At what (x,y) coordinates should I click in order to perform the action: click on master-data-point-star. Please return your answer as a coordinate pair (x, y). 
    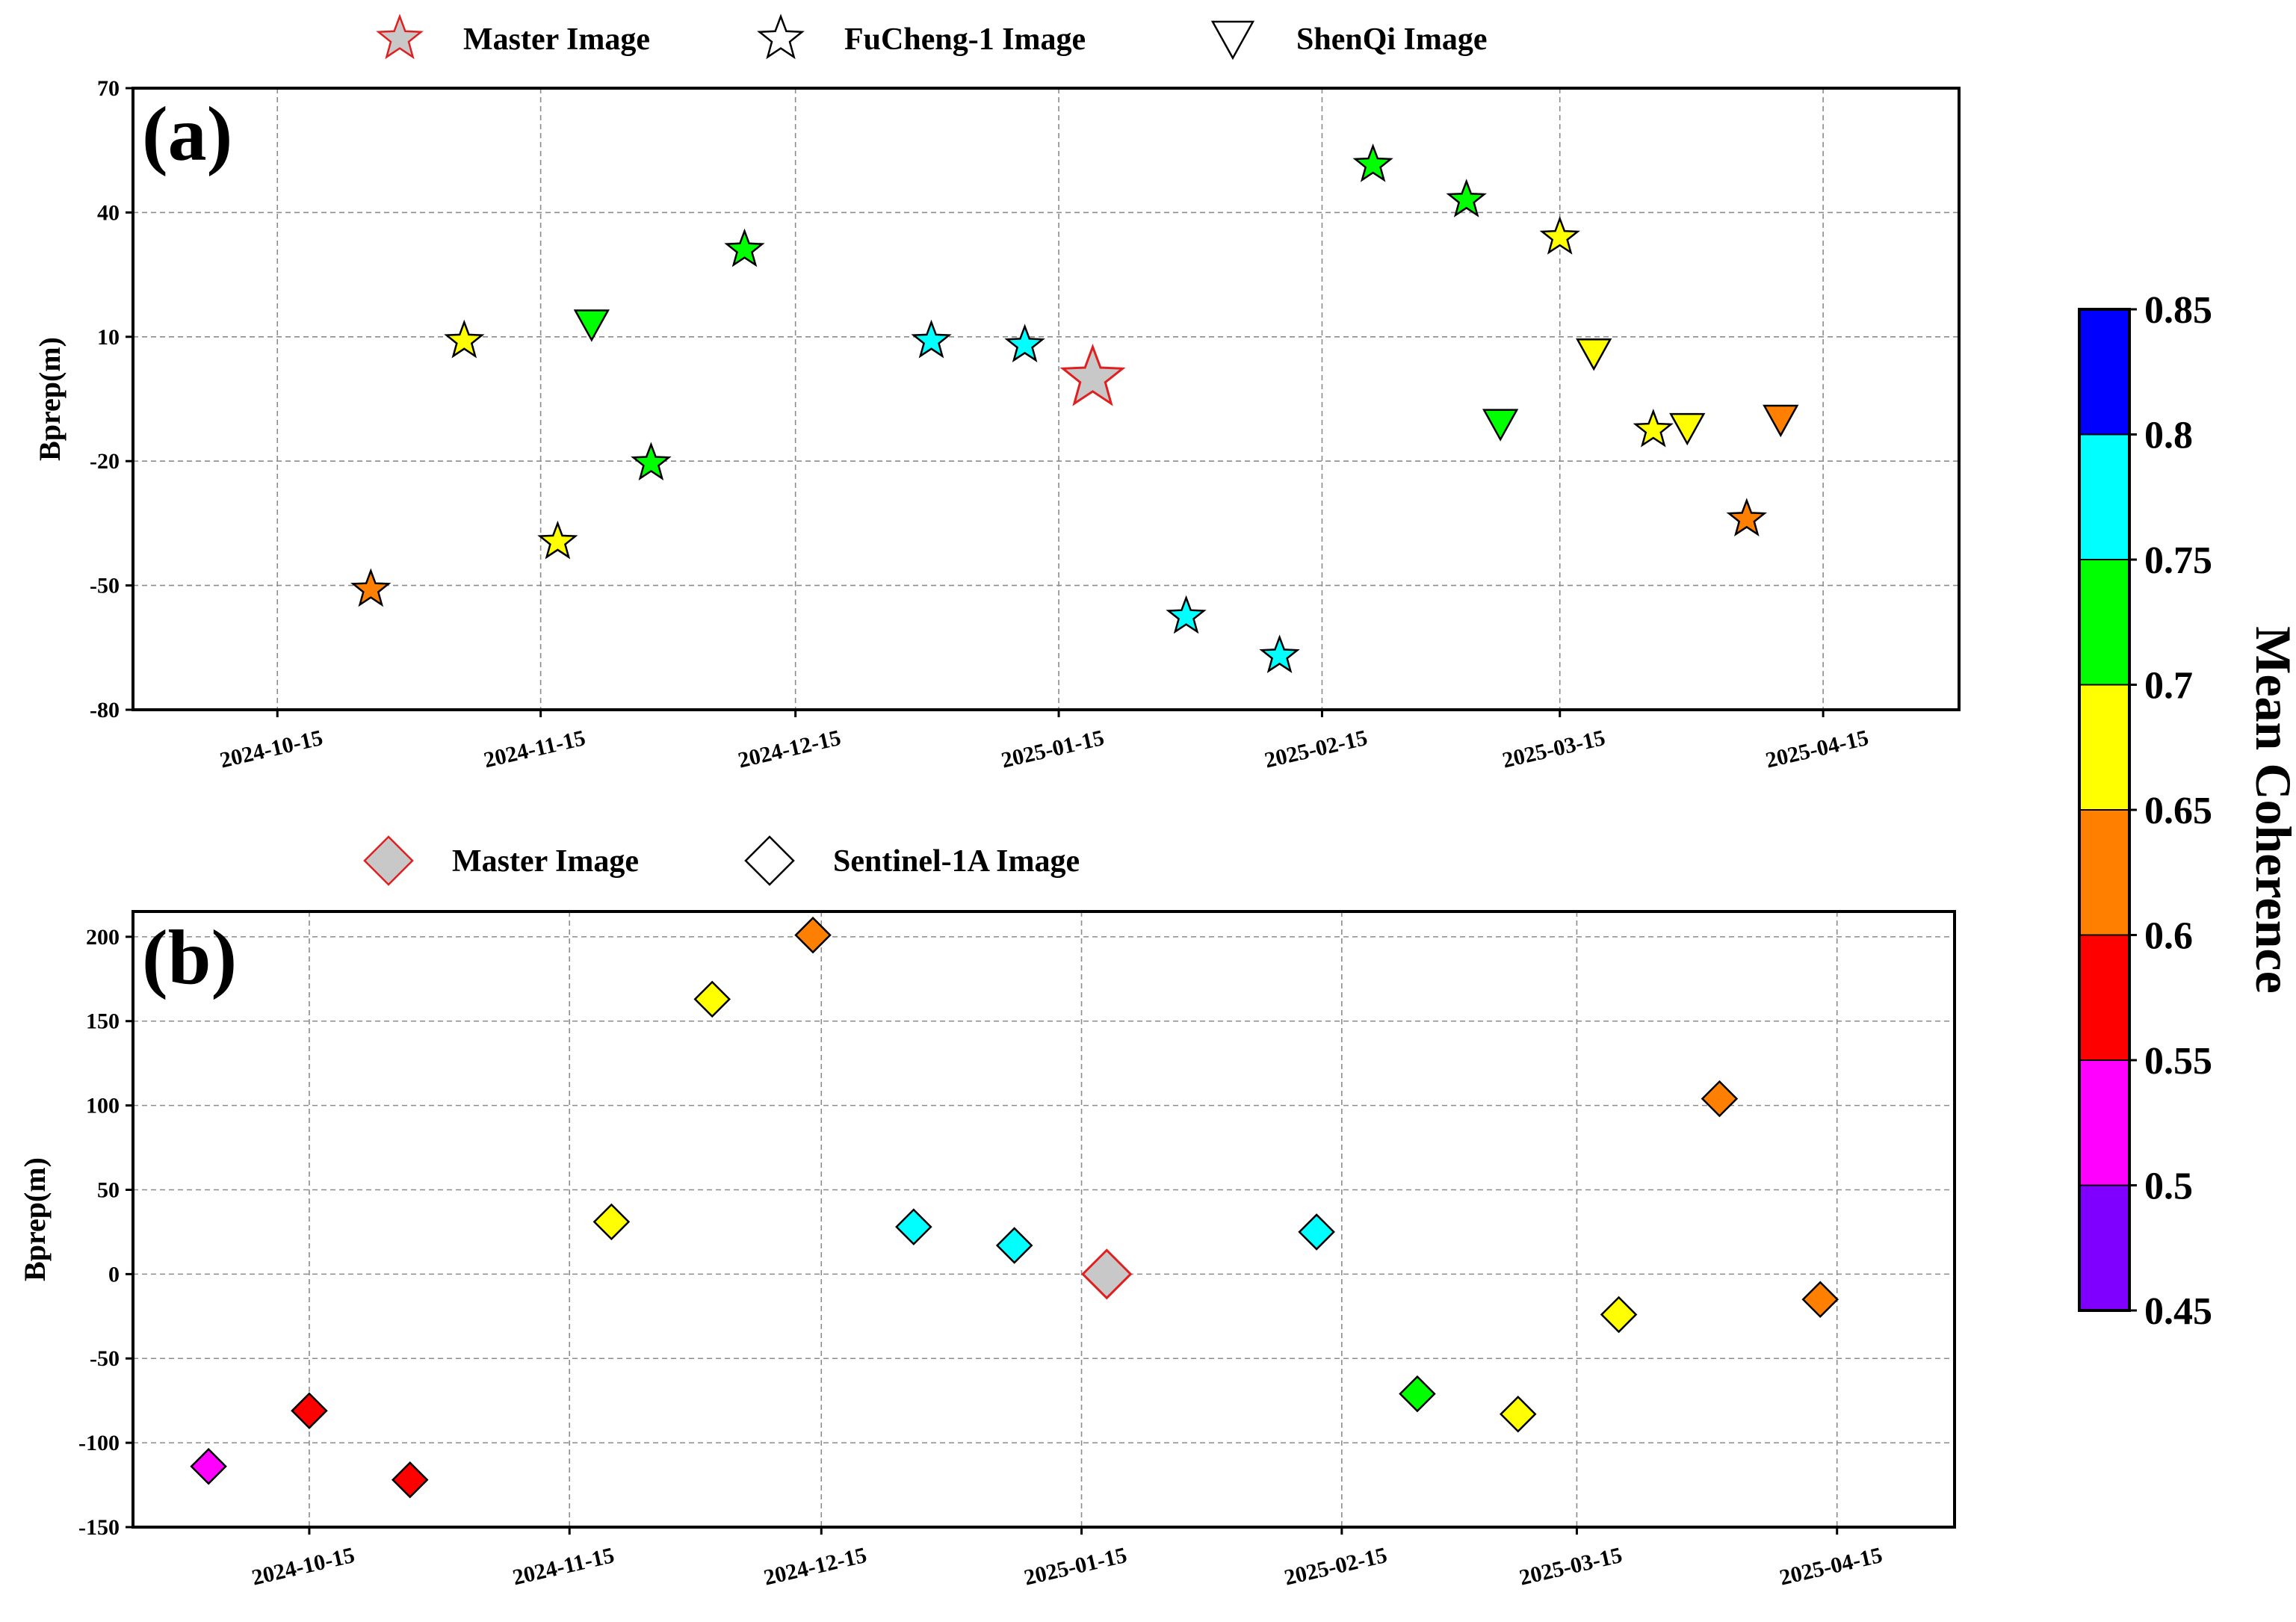
    Looking at the image, I should click on (1092, 375).